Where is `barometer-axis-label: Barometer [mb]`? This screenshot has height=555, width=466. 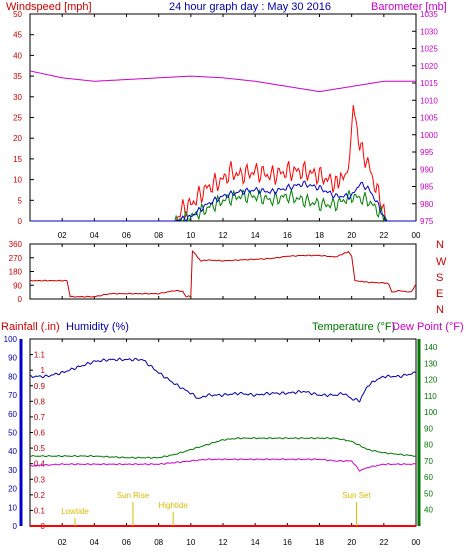
barometer-axis-label: Barometer [mb] is located at coordinates (409, 7).